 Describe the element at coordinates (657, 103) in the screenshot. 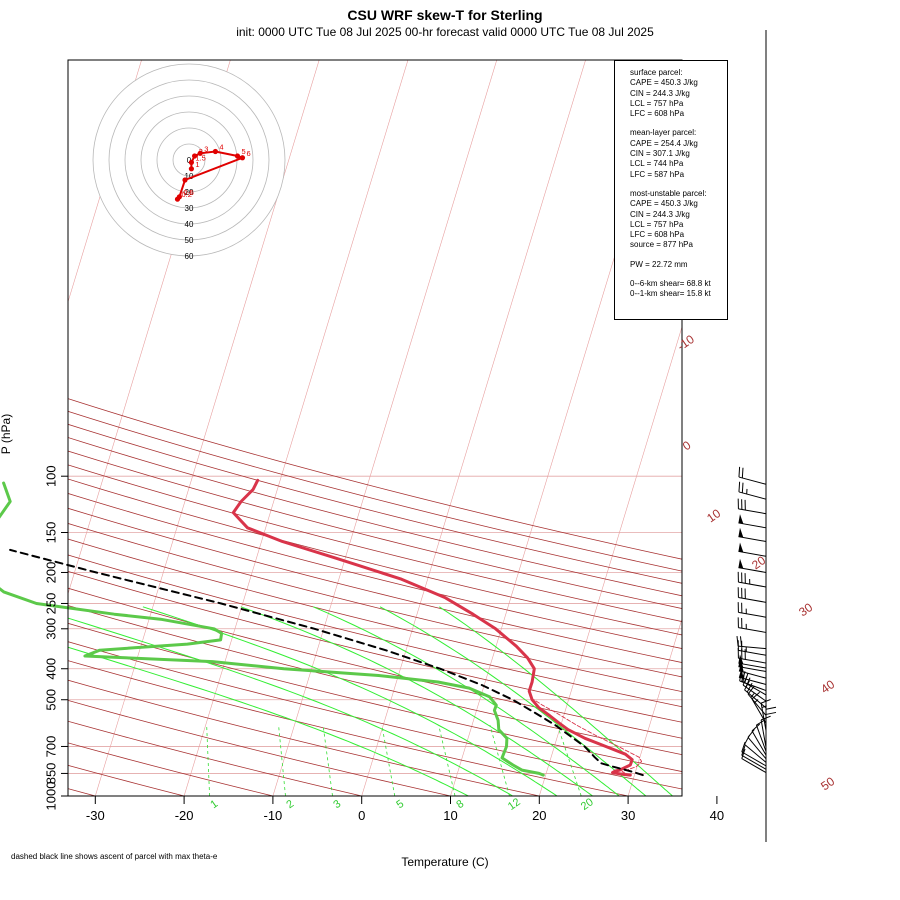

I see `surface-lcl: LCL = 757 hPa` at that location.